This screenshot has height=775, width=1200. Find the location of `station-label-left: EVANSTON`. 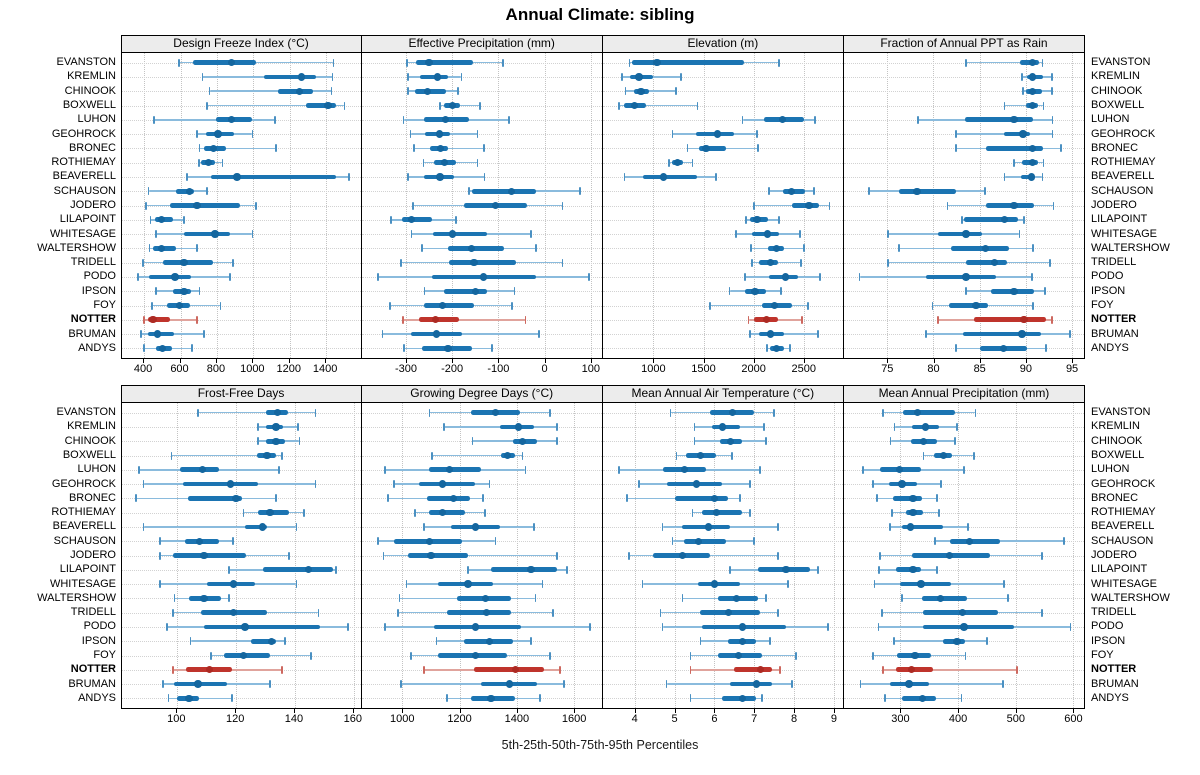

station-label-left: EVANSTON is located at coordinates (86, 412).